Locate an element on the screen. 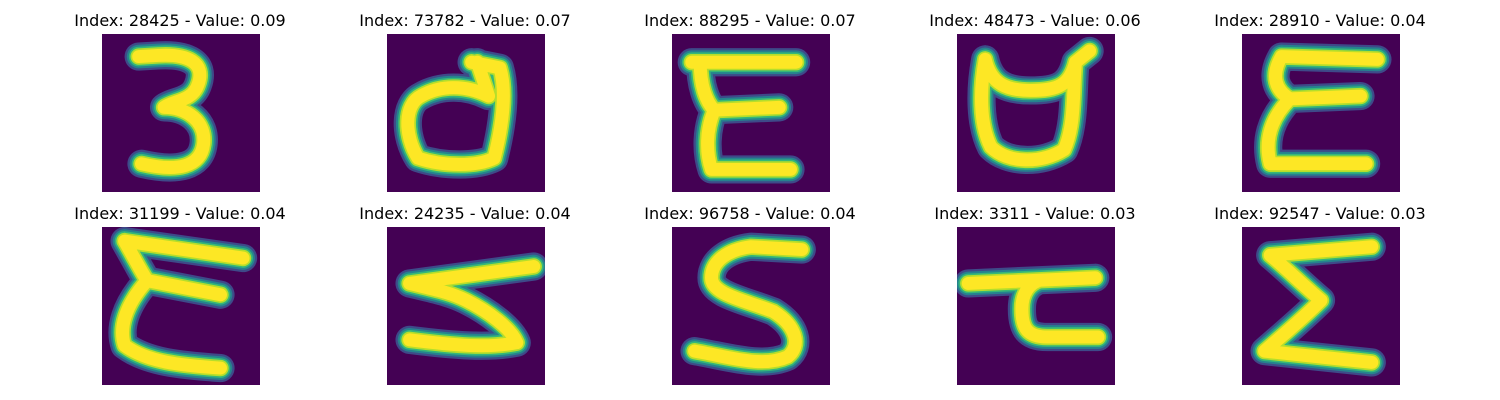 The height and width of the screenshot is (400, 1500). image-panel: Index: 92547 - Value: 0.03 is located at coordinates (1320, 289).